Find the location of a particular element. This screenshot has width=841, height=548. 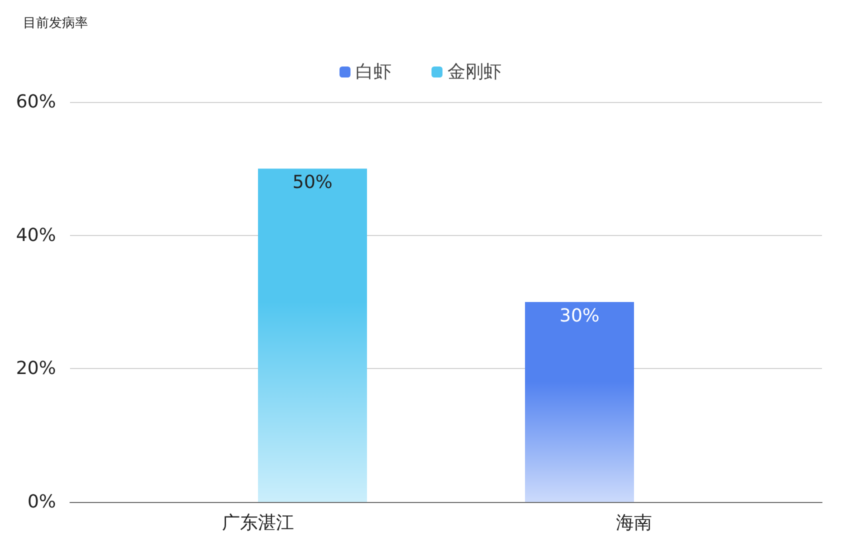

data-label: 50% is located at coordinates (312, 183).